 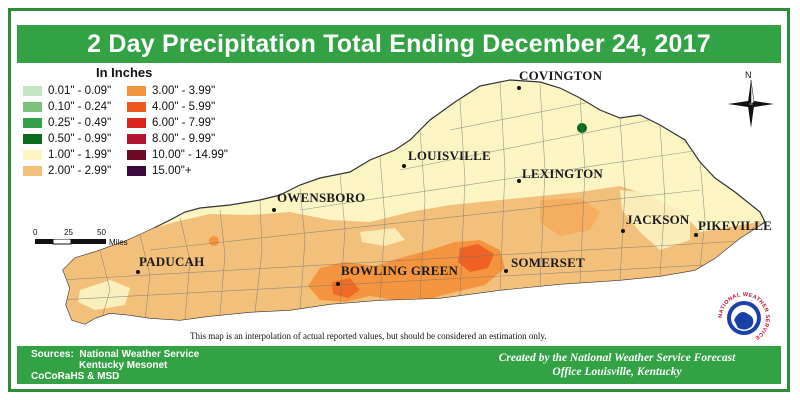 I want to click on north-label: N, so click(x=748, y=75).